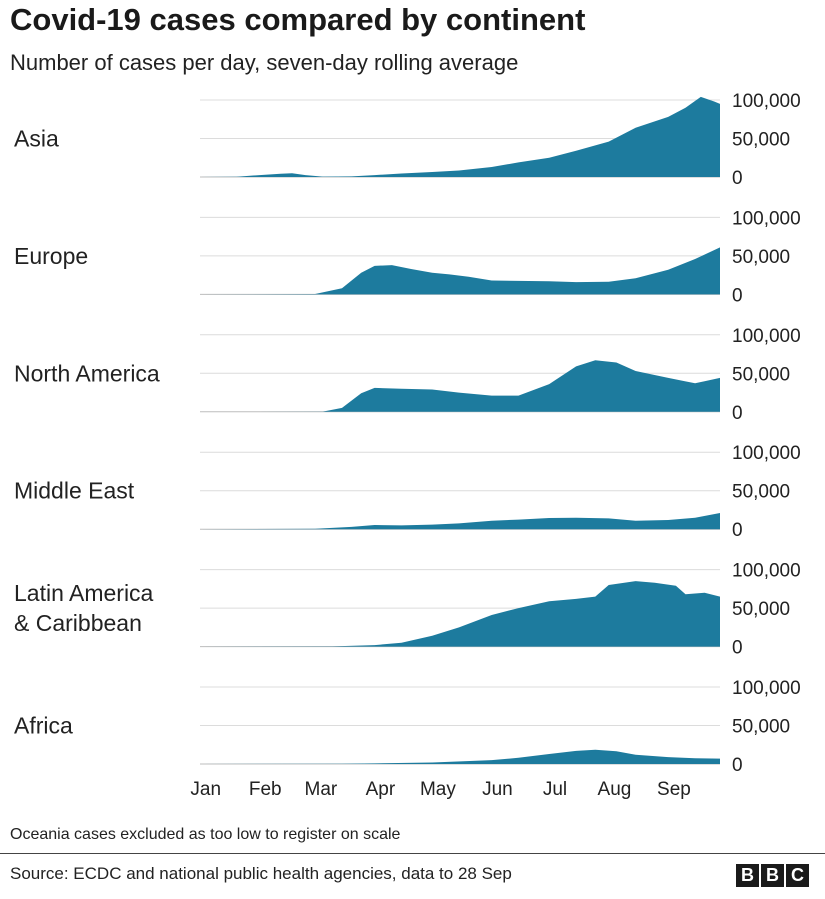 The image size is (825, 899). Describe the element at coordinates (87, 373) in the screenshot. I see `series-label: North America` at that location.